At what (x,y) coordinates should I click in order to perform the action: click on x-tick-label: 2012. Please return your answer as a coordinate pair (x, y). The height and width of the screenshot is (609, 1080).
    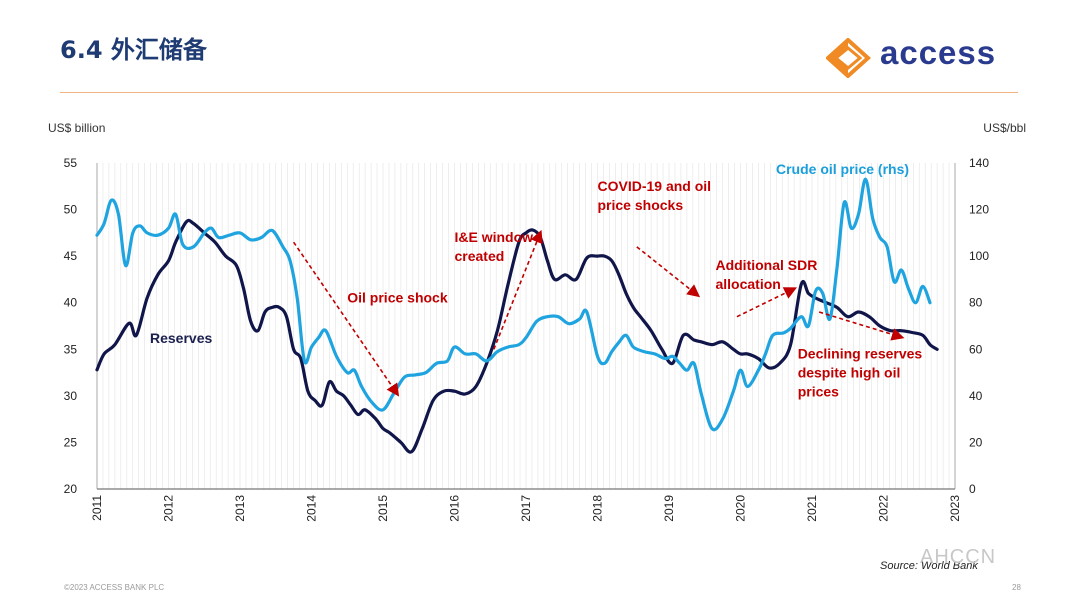
    Looking at the image, I should click on (169, 508).